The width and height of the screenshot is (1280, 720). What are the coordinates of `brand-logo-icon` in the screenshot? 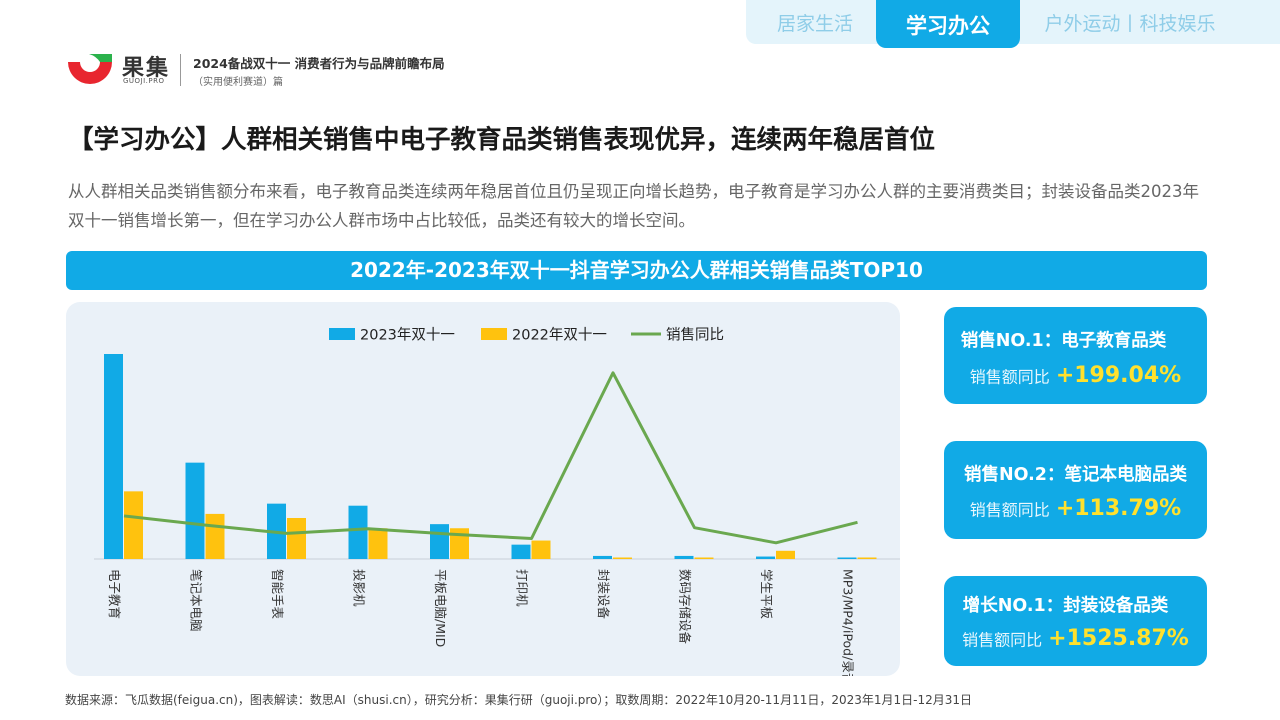 It's located at (90, 69).